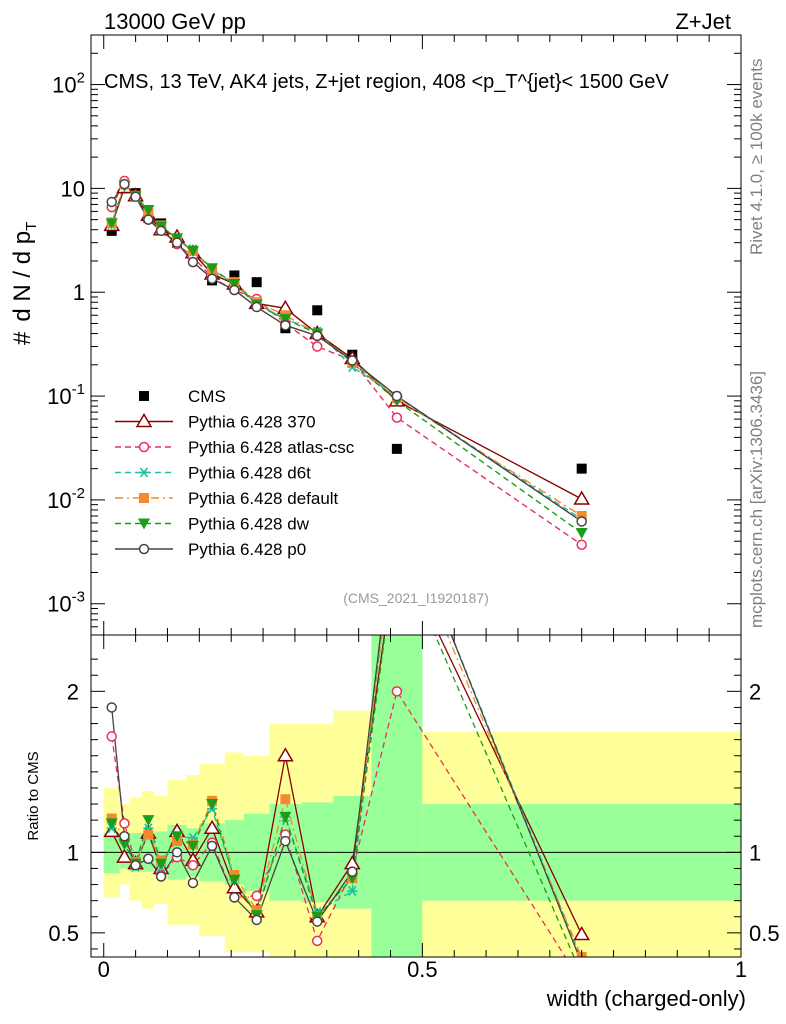 The width and height of the screenshot is (786, 1024). I want to click on analysis-id: (CMS_2021_I1920187), so click(416, 598).